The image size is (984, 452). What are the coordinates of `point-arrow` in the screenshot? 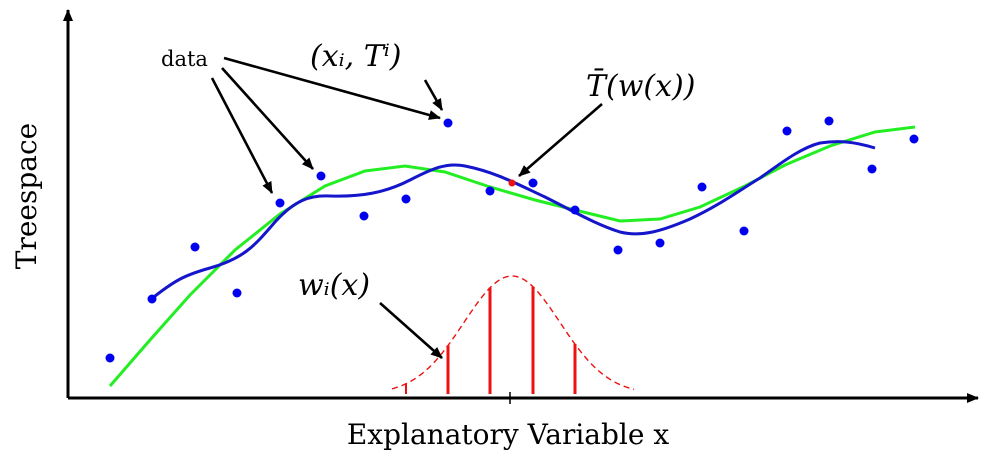 It's located at (433, 95).